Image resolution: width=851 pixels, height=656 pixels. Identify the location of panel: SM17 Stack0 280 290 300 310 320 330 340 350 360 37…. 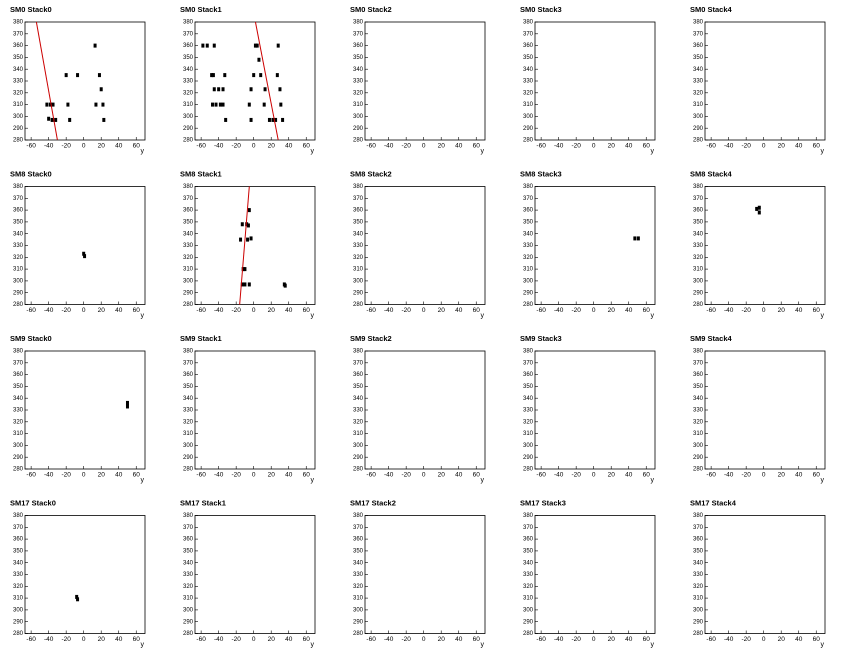
(78, 573).